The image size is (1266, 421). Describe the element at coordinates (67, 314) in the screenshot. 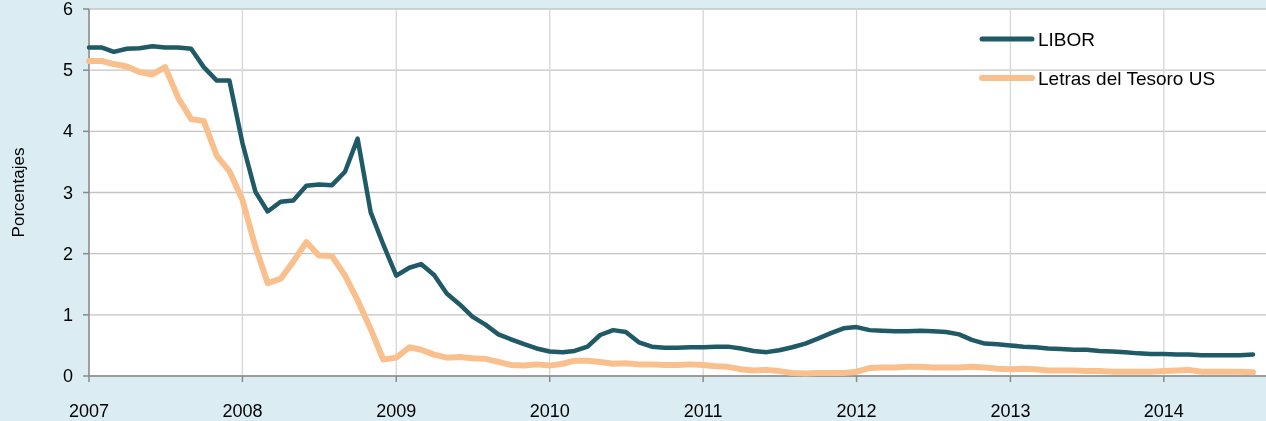

I see `y-tick-label: 1` at that location.